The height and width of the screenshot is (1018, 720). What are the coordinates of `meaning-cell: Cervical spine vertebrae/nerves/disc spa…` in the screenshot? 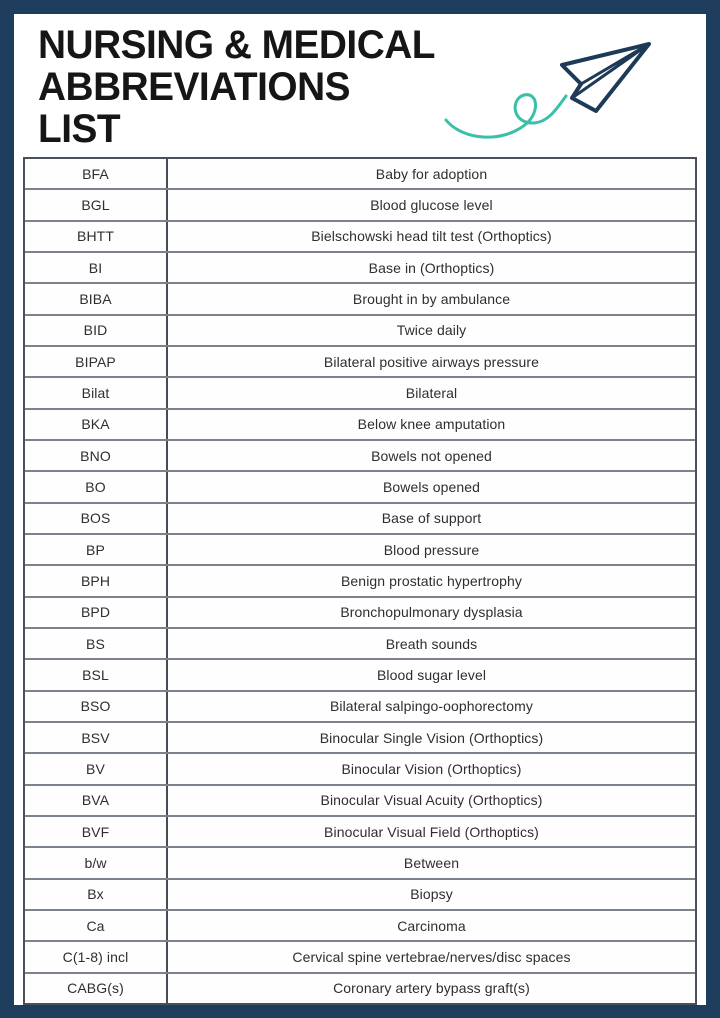 It's located at (431, 956).